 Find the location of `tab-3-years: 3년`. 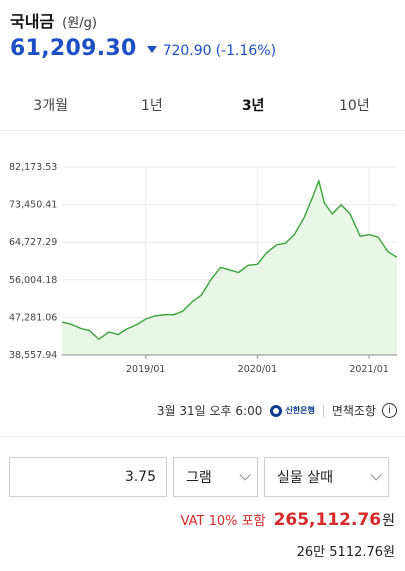

tab-3-years: 3년 is located at coordinates (253, 106).